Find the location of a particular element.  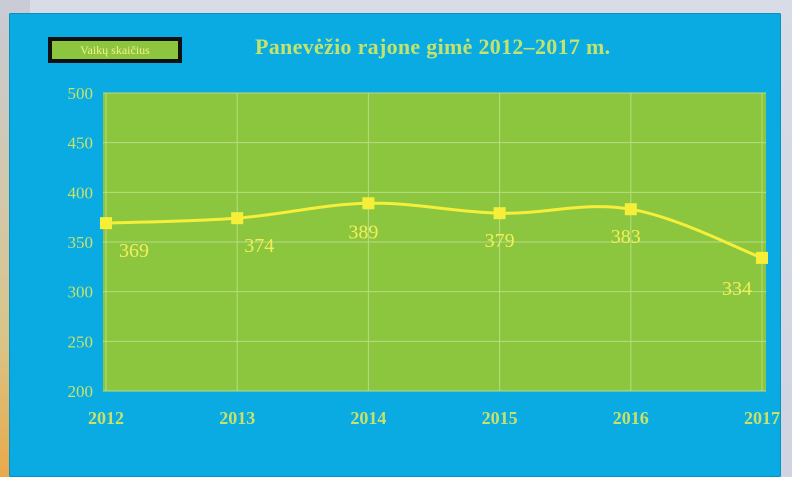

data-label: 374 is located at coordinates (259, 246).